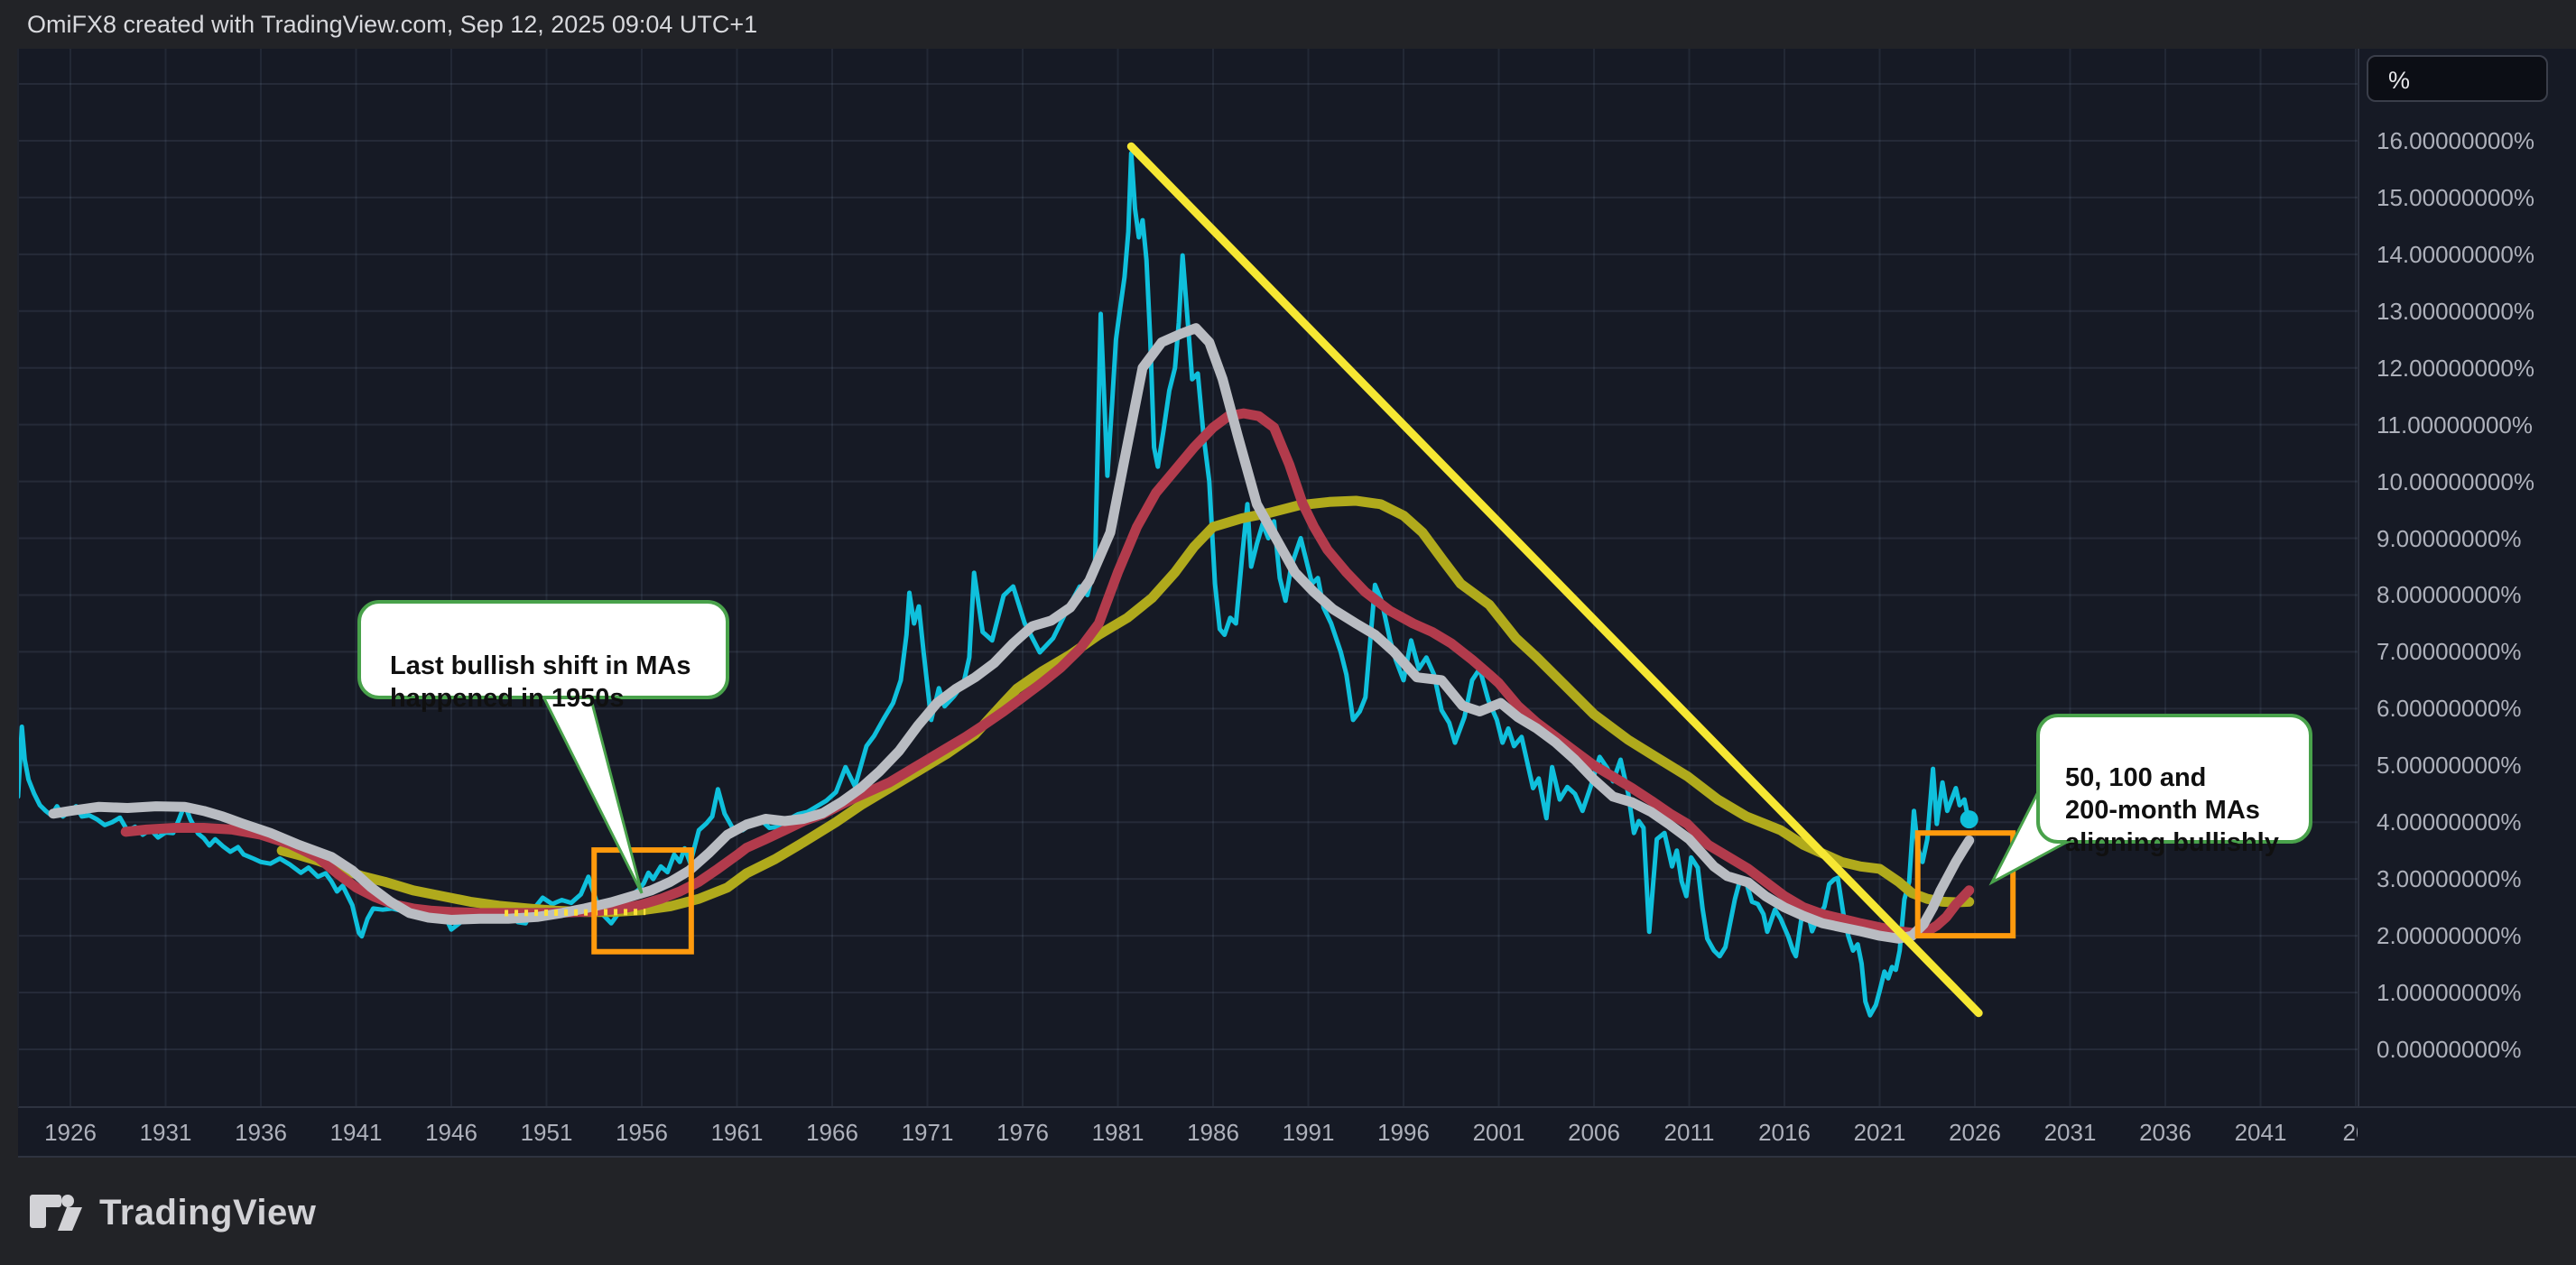 This screenshot has width=2576, height=1265. What do you see at coordinates (165, 1132) in the screenshot?
I see `time-tick-label: 1931` at bounding box center [165, 1132].